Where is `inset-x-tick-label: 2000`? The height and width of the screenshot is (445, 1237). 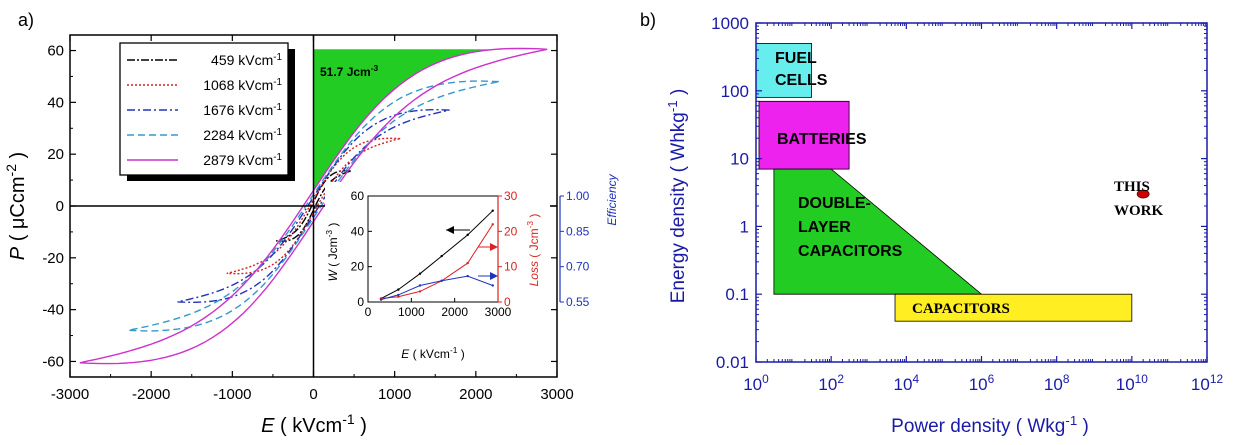 inset-x-tick-label: 2000 is located at coordinates (454, 312).